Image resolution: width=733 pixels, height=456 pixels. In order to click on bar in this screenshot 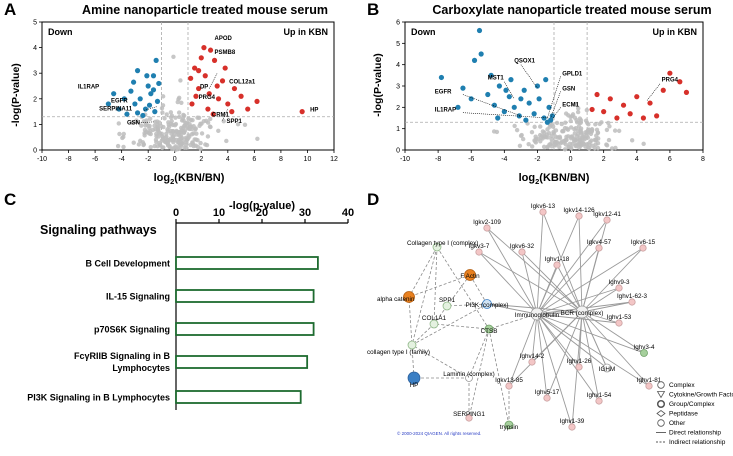, I will do `click(247, 263)`.